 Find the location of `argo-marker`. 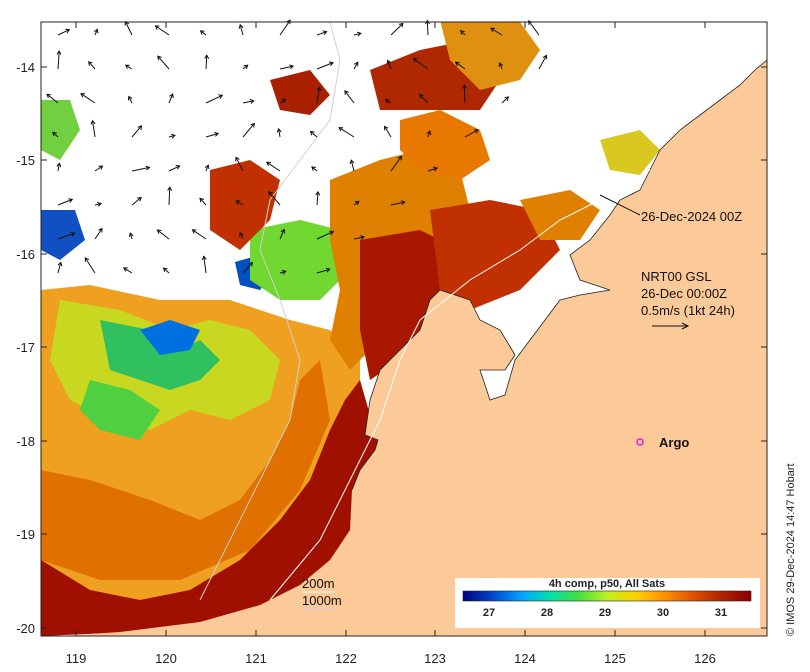

argo-marker is located at coordinates (640, 442).